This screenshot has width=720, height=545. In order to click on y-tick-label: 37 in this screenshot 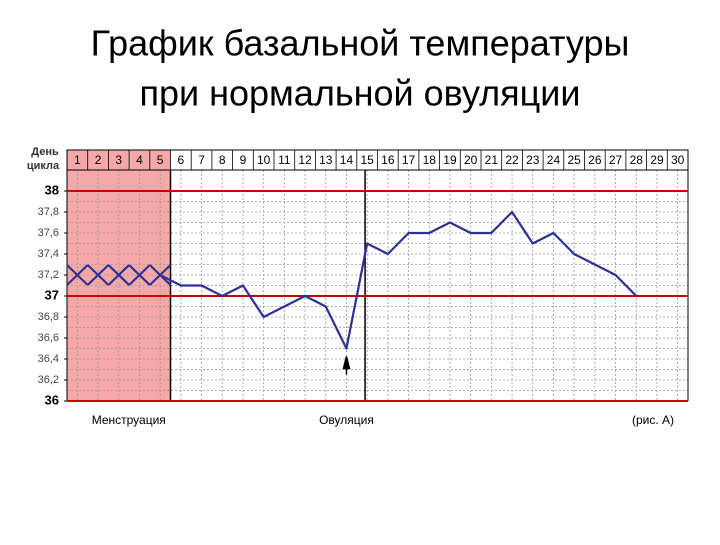, I will do `click(52, 294)`.